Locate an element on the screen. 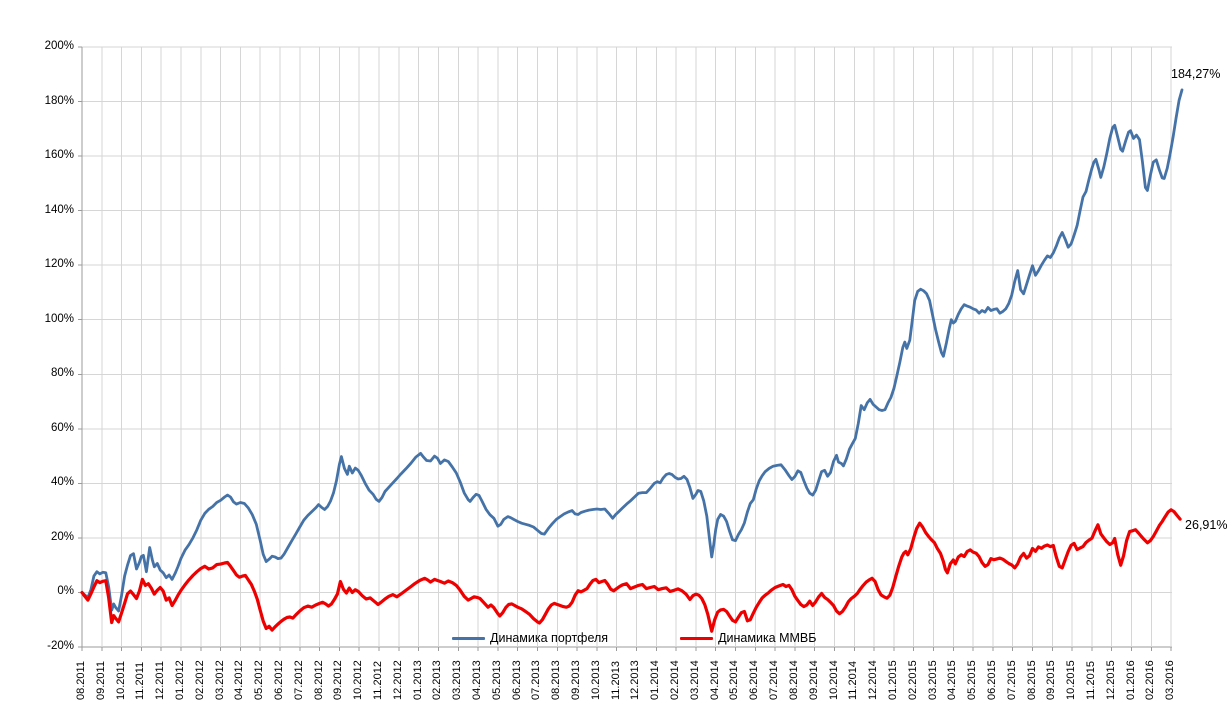 Image resolution: width=1228 pixels, height=725 pixels. y-axis-tick-label: 80% is located at coordinates (62, 373).